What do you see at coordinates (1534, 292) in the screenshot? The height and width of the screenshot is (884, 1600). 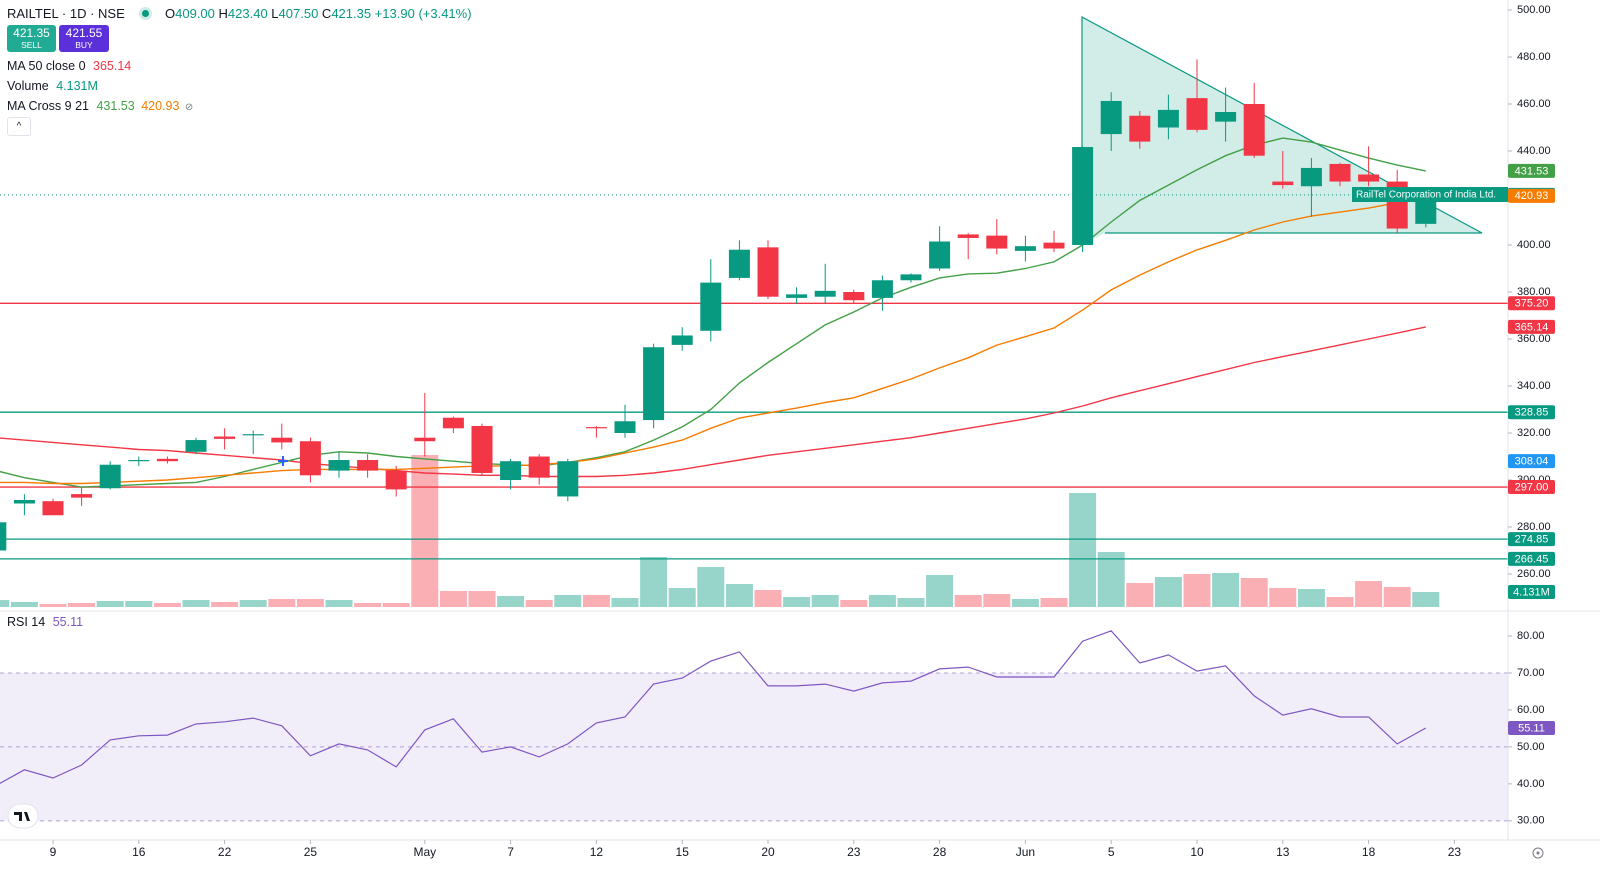 I see `y-tick-label: 380.00` at bounding box center [1534, 292].